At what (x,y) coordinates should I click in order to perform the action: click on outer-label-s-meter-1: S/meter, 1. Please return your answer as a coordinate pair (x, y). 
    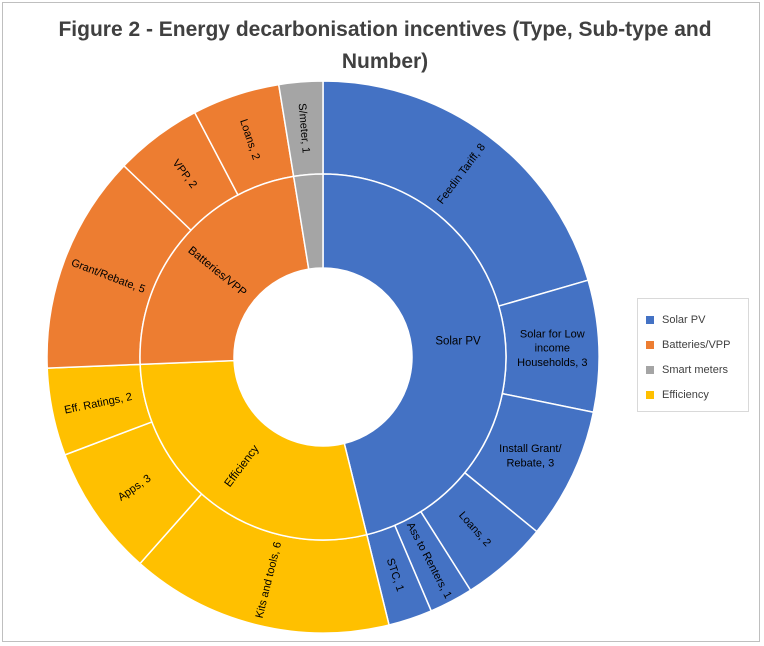
    Looking at the image, I should click on (304, 128).